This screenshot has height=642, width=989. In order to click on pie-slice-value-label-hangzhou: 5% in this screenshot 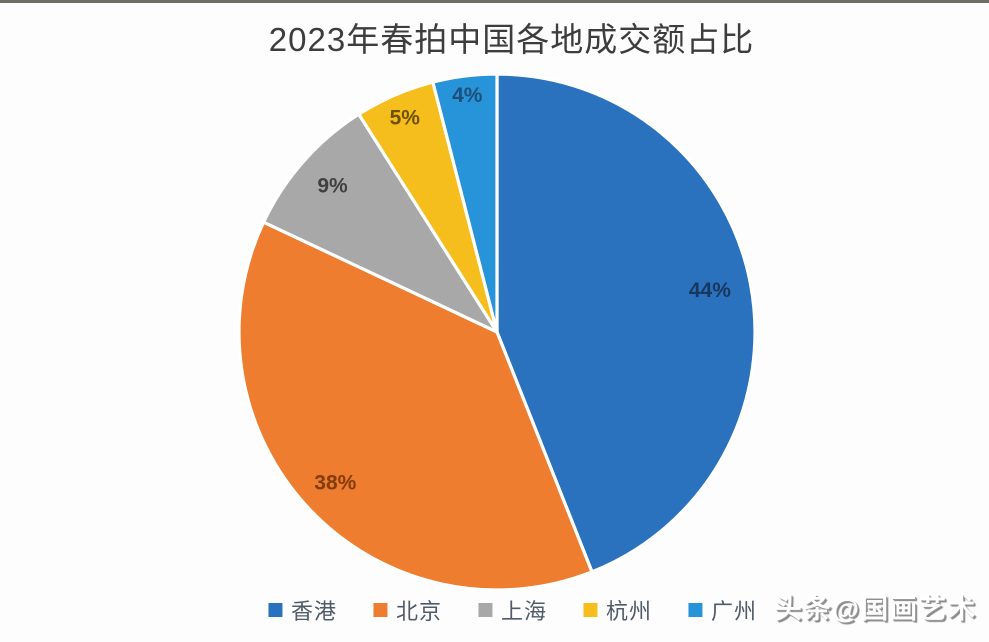, I will do `click(405, 117)`.